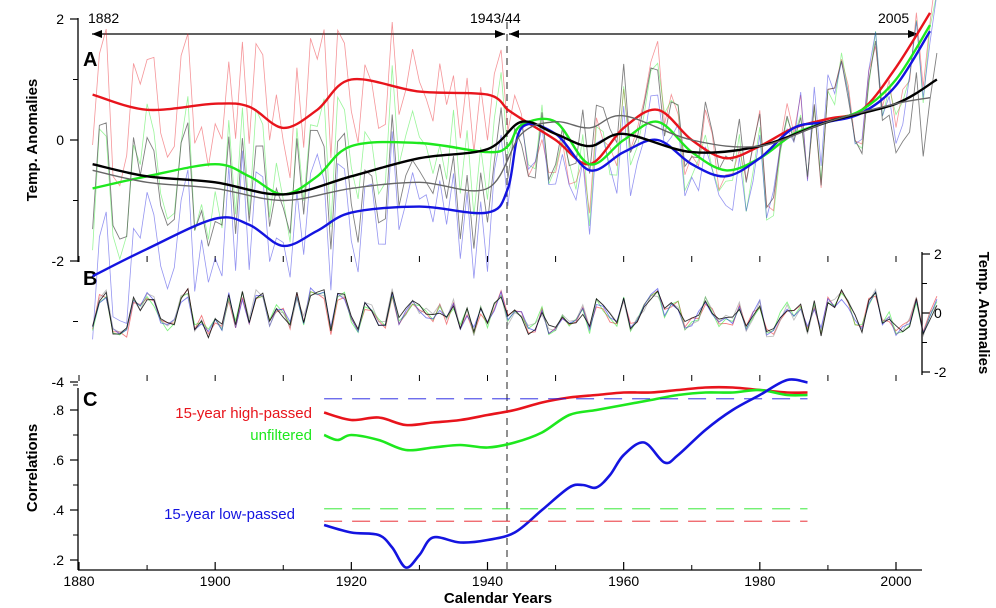  Describe the element at coordinates (565, 406) in the screenshot. I see `panel-c-curve-red` at that location.